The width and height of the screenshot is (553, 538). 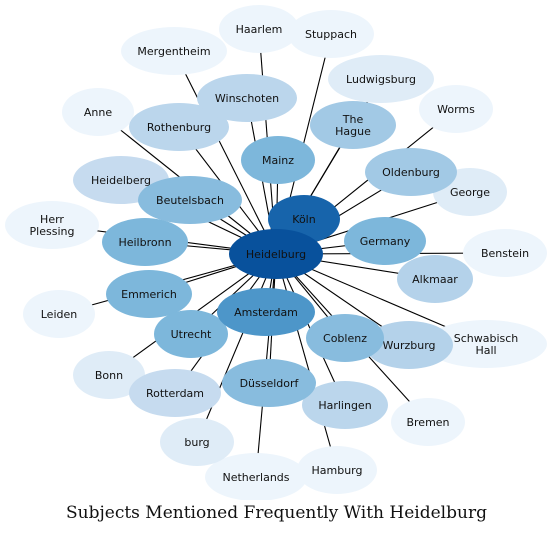 I want to click on node-rotterdam: Rotterdam, so click(x=175, y=393).